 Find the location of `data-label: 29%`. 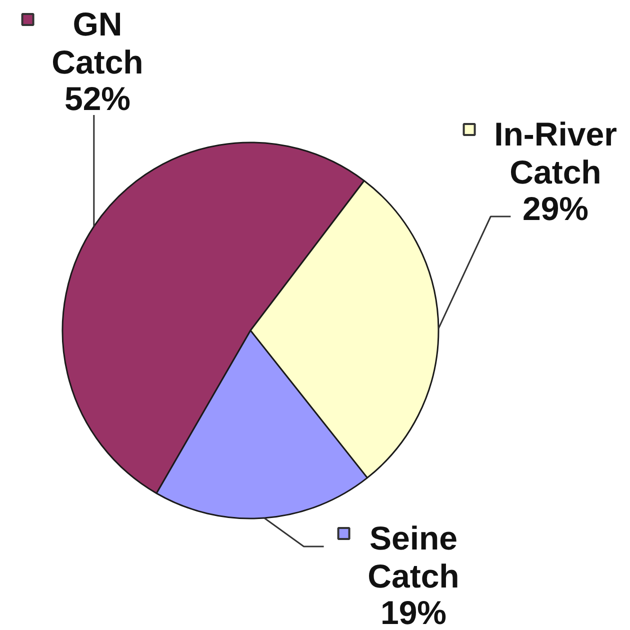

data-label: 29% is located at coordinates (555, 208).